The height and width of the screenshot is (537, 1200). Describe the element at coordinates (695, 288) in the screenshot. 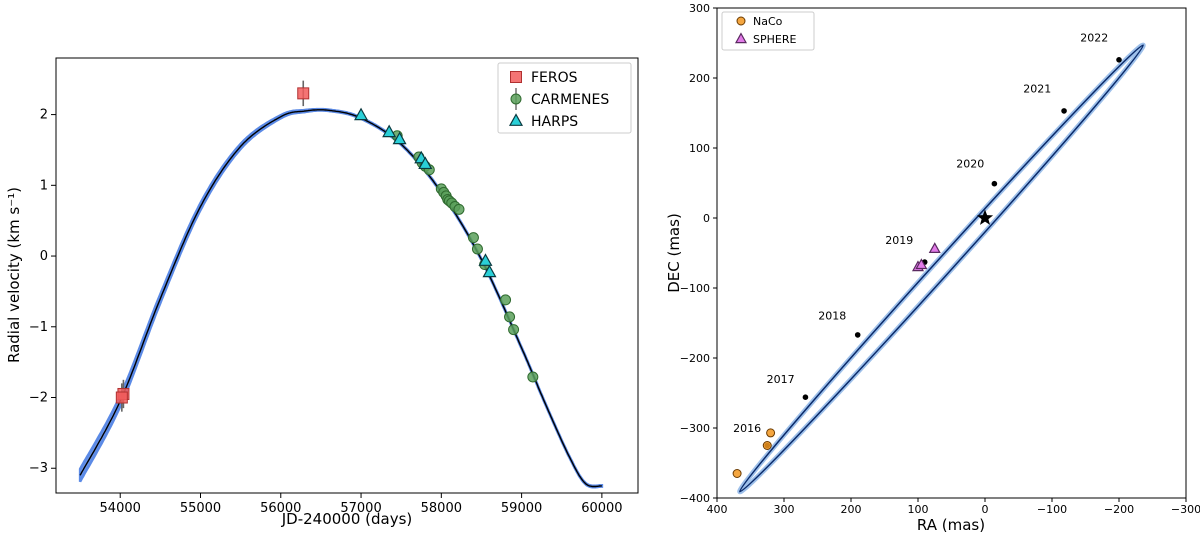

I see `astrometry-y-tick-label: −100` at that location.